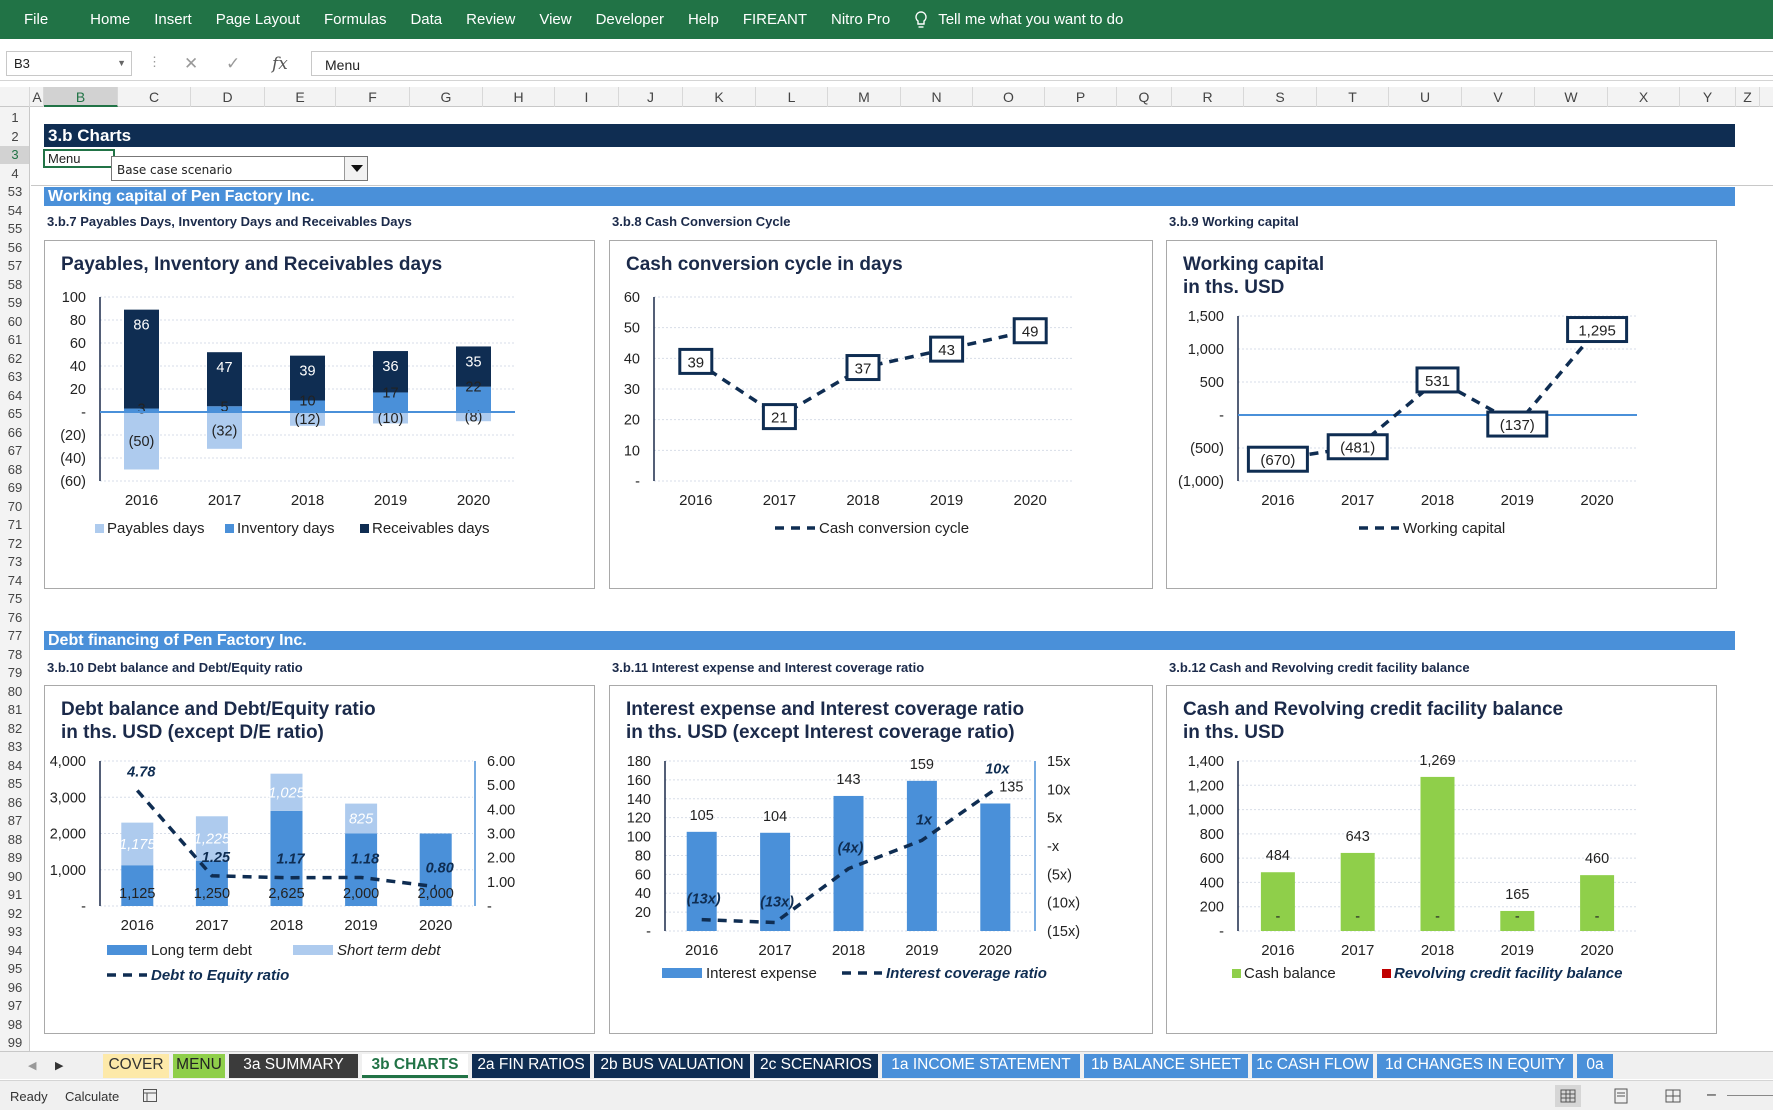 This screenshot has width=1773, height=1110. I want to click on tab-scroll-left-icon: ◀, so click(32, 1066).